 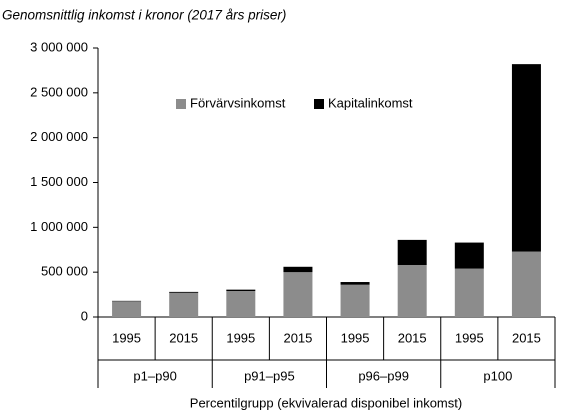 I want to click on y-tick-label: 3 000 000, so click(x=59, y=46).